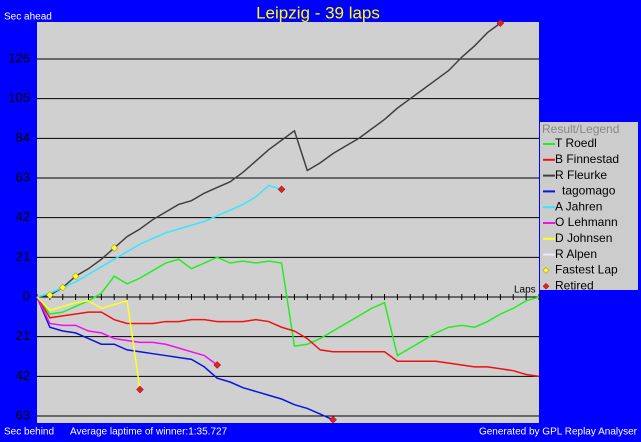  Describe the element at coordinates (589, 191) in the screenshot. I see `legend-label: tagomago` at that location.